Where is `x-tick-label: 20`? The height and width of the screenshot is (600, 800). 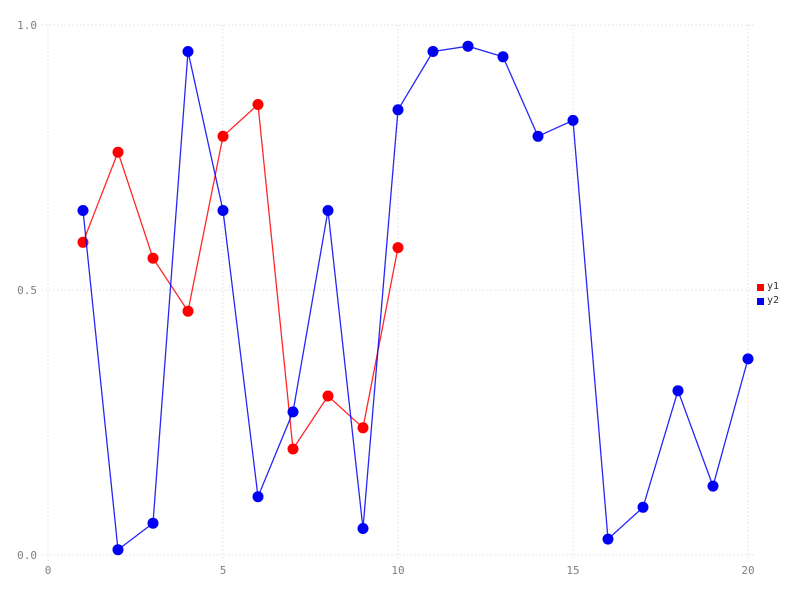
x-tick-label: 20 is located at coordinates (747, 570).